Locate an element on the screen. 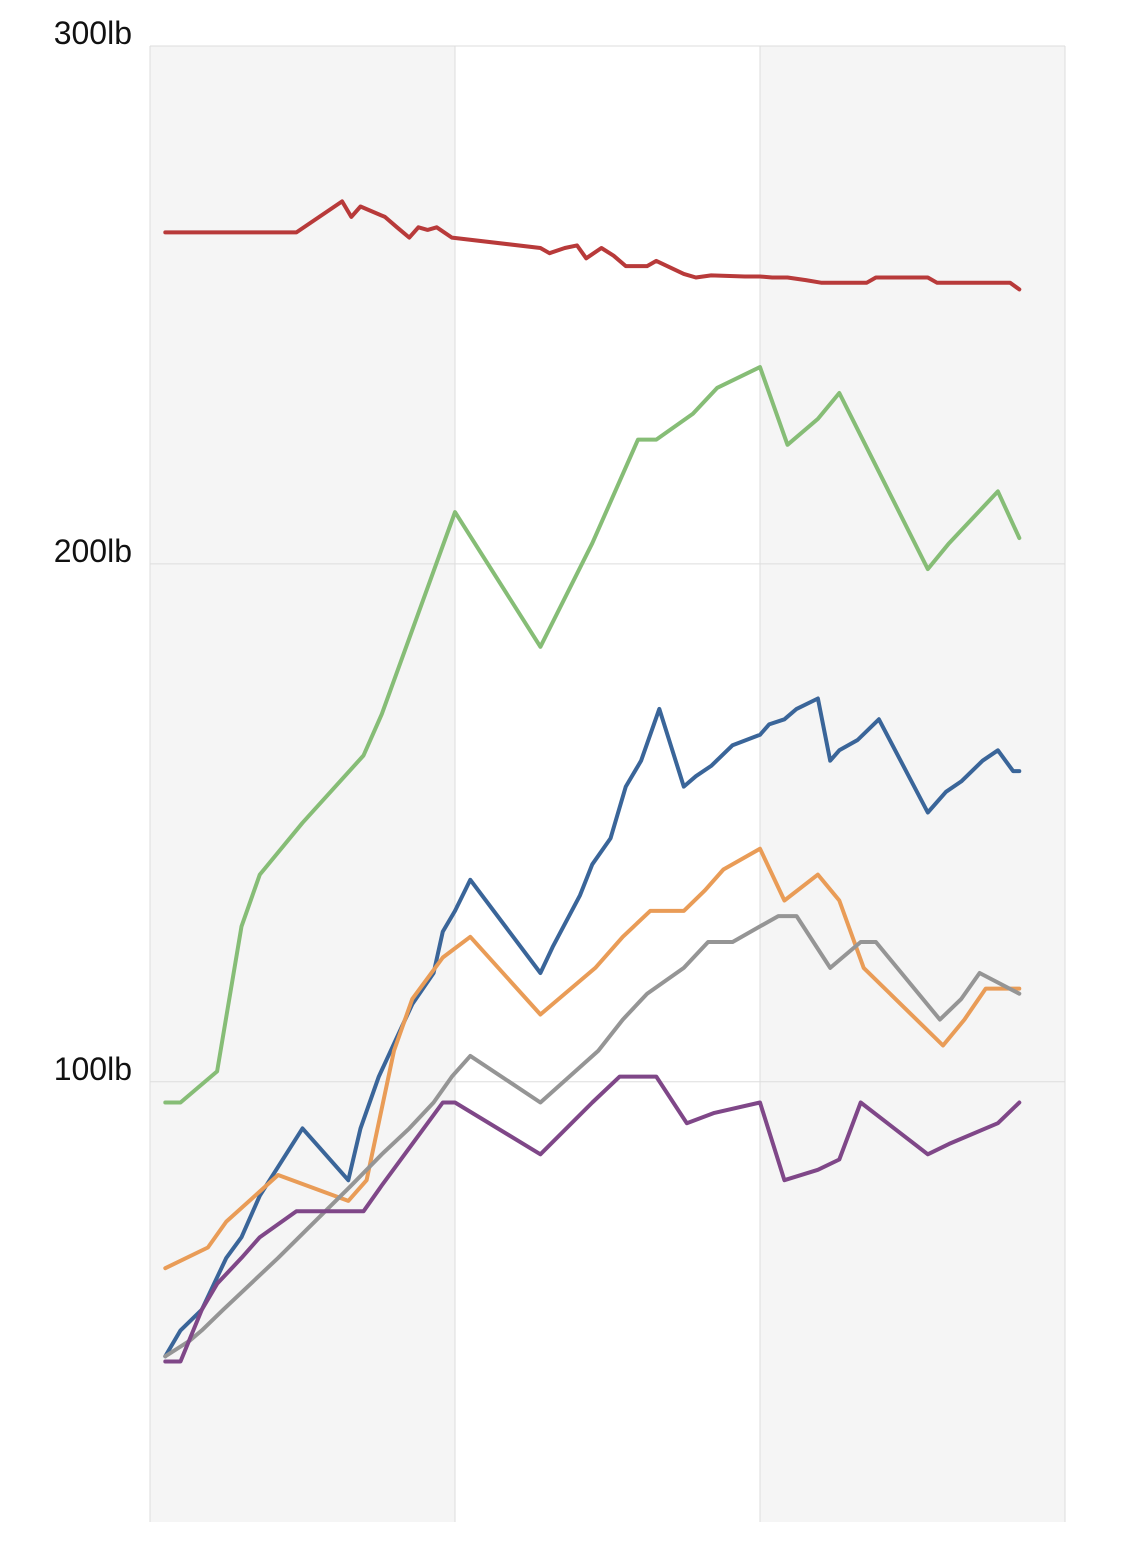 The height and width of the screenshot is (1564, 1125). y-tick-label: 300lb is located at coordinates (93, 33).